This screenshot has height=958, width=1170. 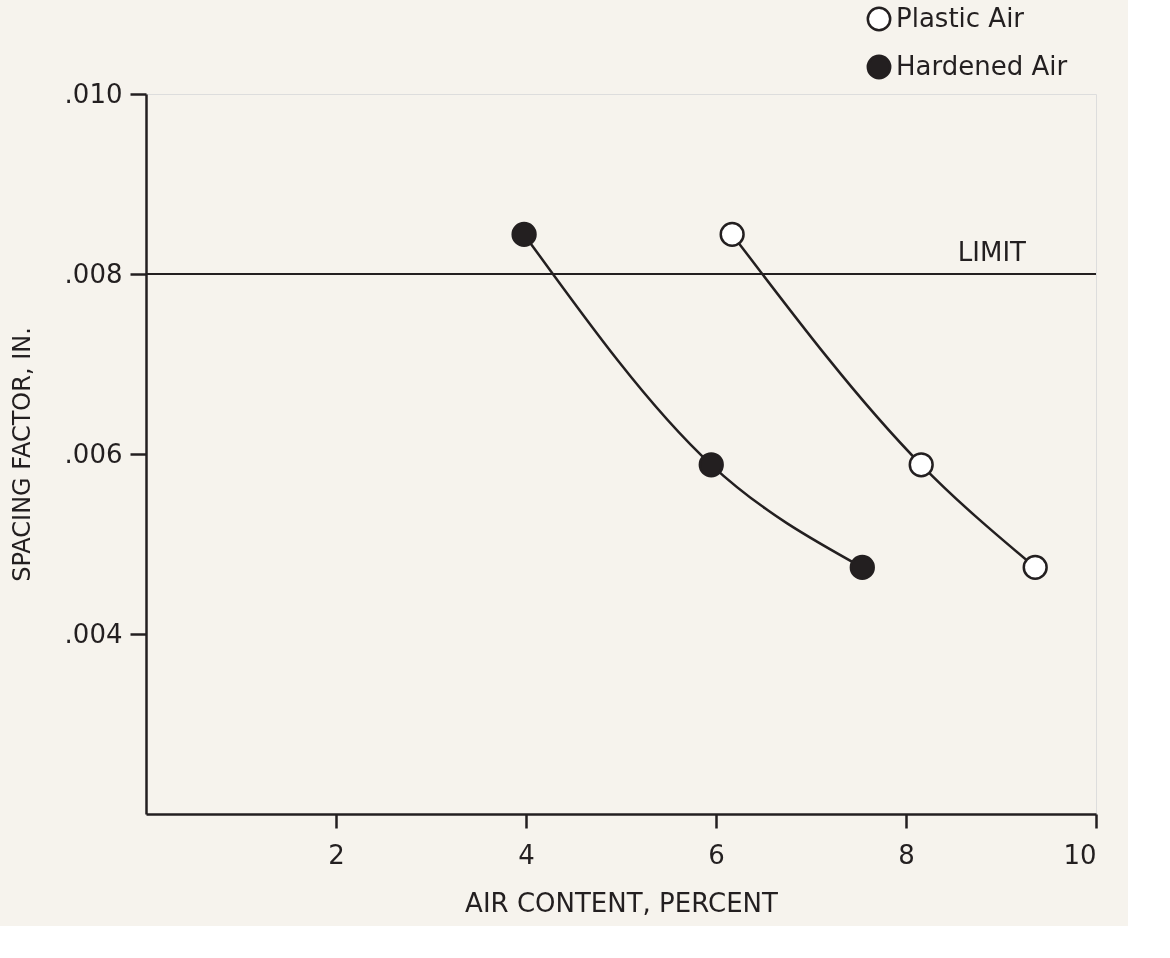 I want to click on legend-label: Hardened Air, so click(x=982, y=66).